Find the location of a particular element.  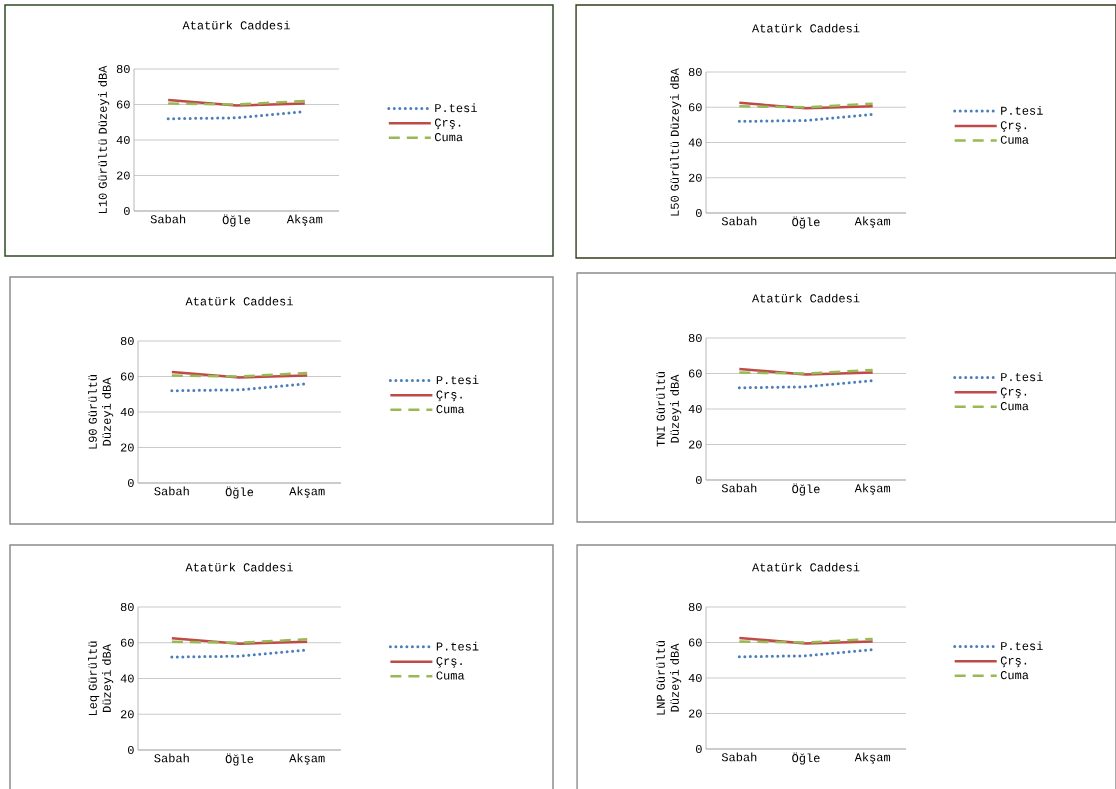

y-axis-title: L90 Gürültü Düzeyi dBA is located at coordinates (101, 412).